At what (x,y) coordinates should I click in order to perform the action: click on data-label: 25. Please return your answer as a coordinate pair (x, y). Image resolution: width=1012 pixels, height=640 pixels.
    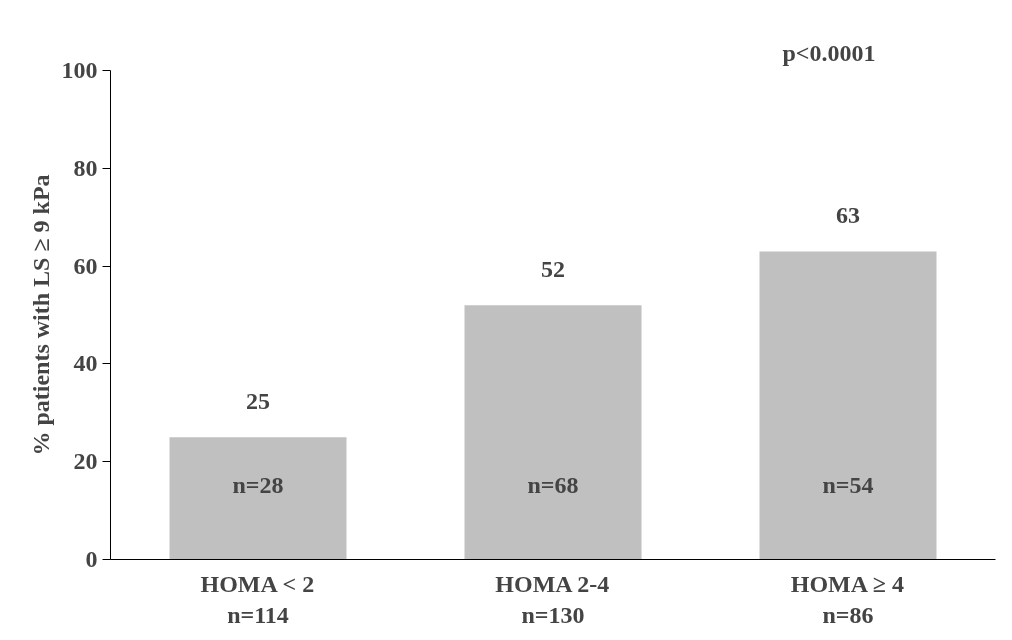
    Looking at the image, I should click on (258, 401).